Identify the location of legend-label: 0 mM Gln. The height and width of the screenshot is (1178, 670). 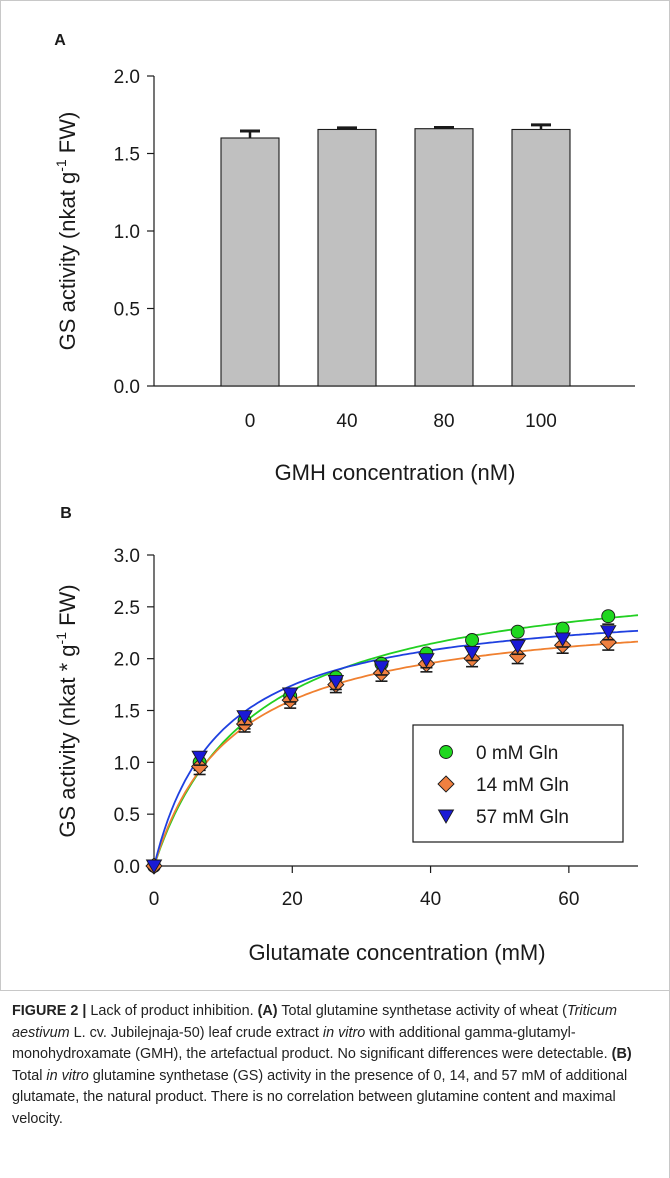
(517, 753).